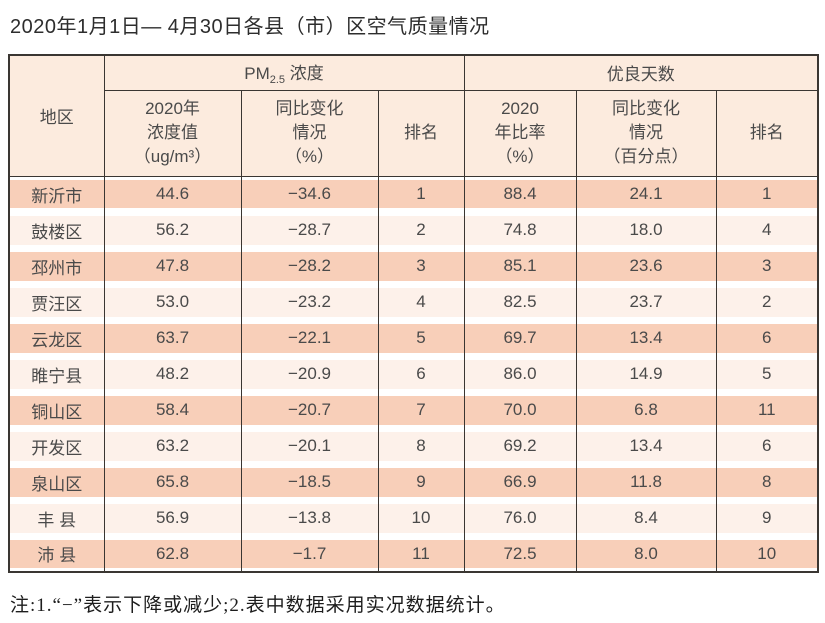  What do you see at coordinates (277, 80) in the screenshot?
I see `pm25-label-subscript: 2.5` at bounding box center [277, 80].